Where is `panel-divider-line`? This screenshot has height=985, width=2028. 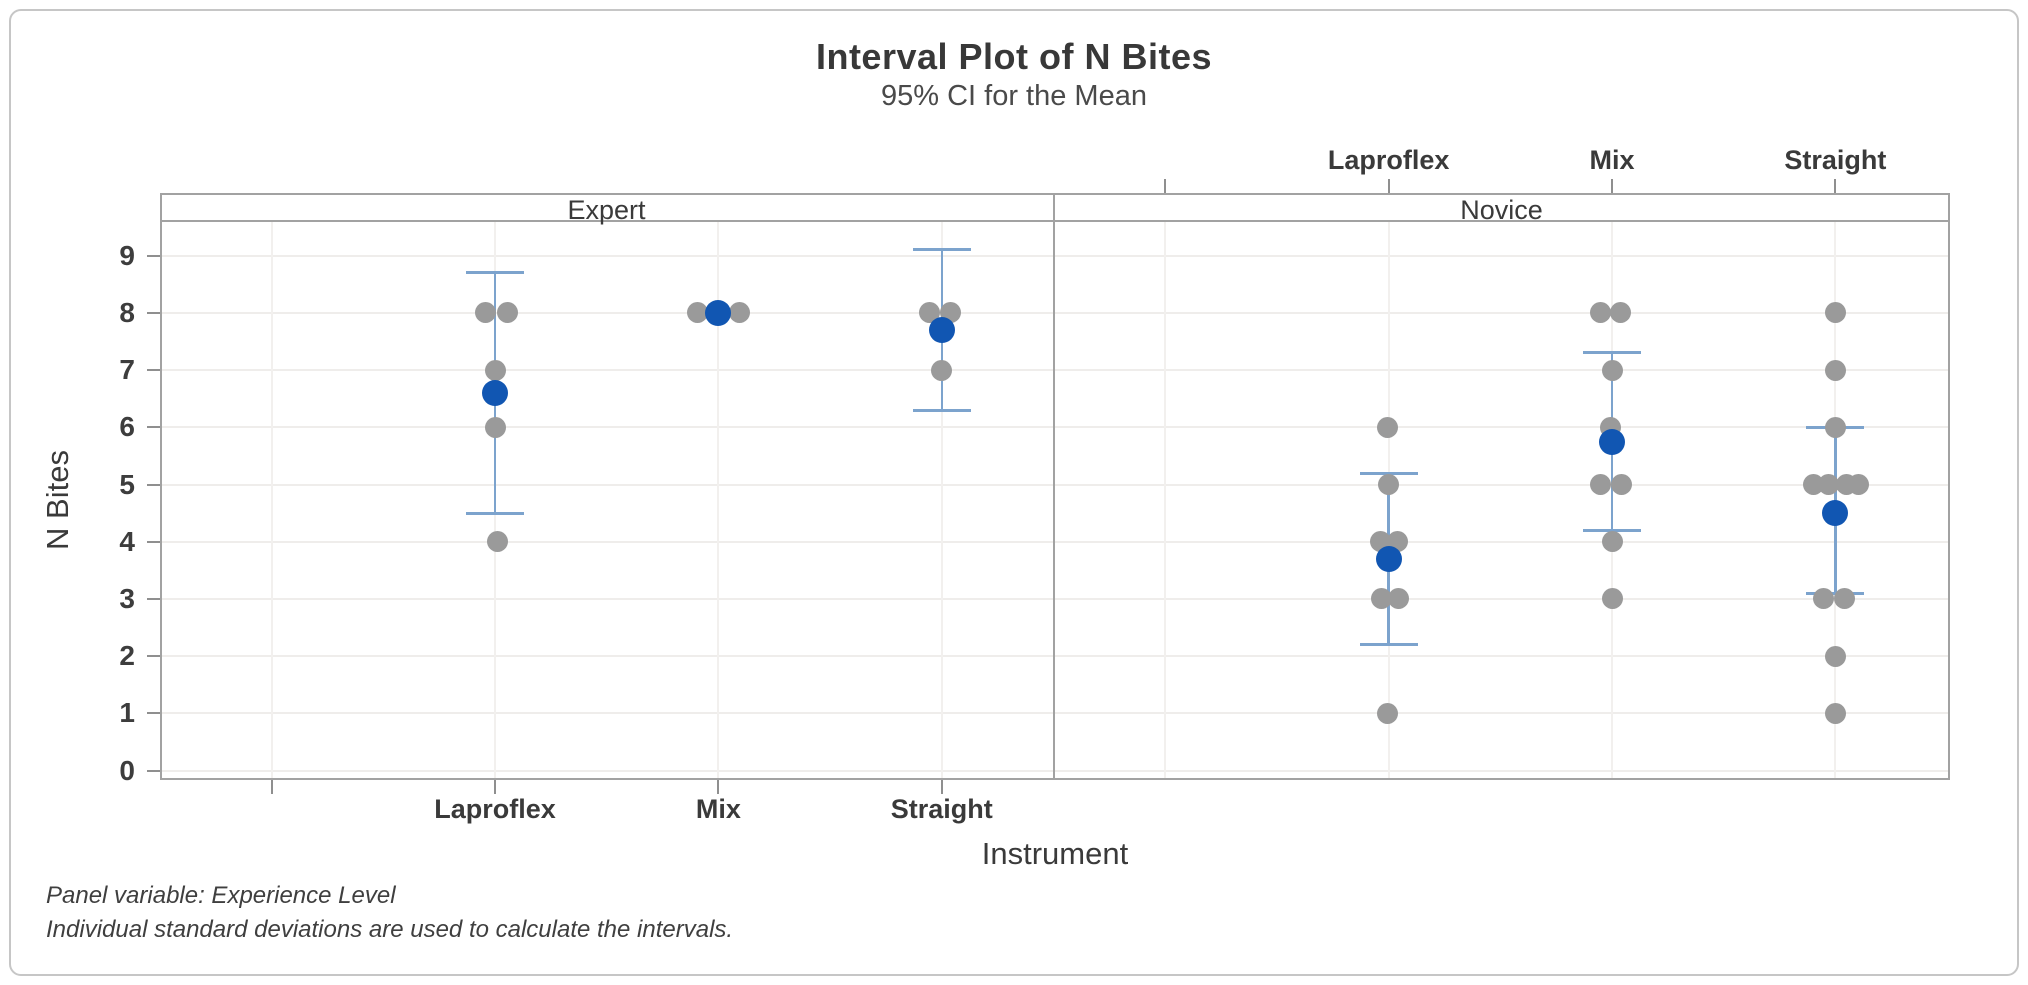
panel-divider-line is located at coordinates (1054, 486).